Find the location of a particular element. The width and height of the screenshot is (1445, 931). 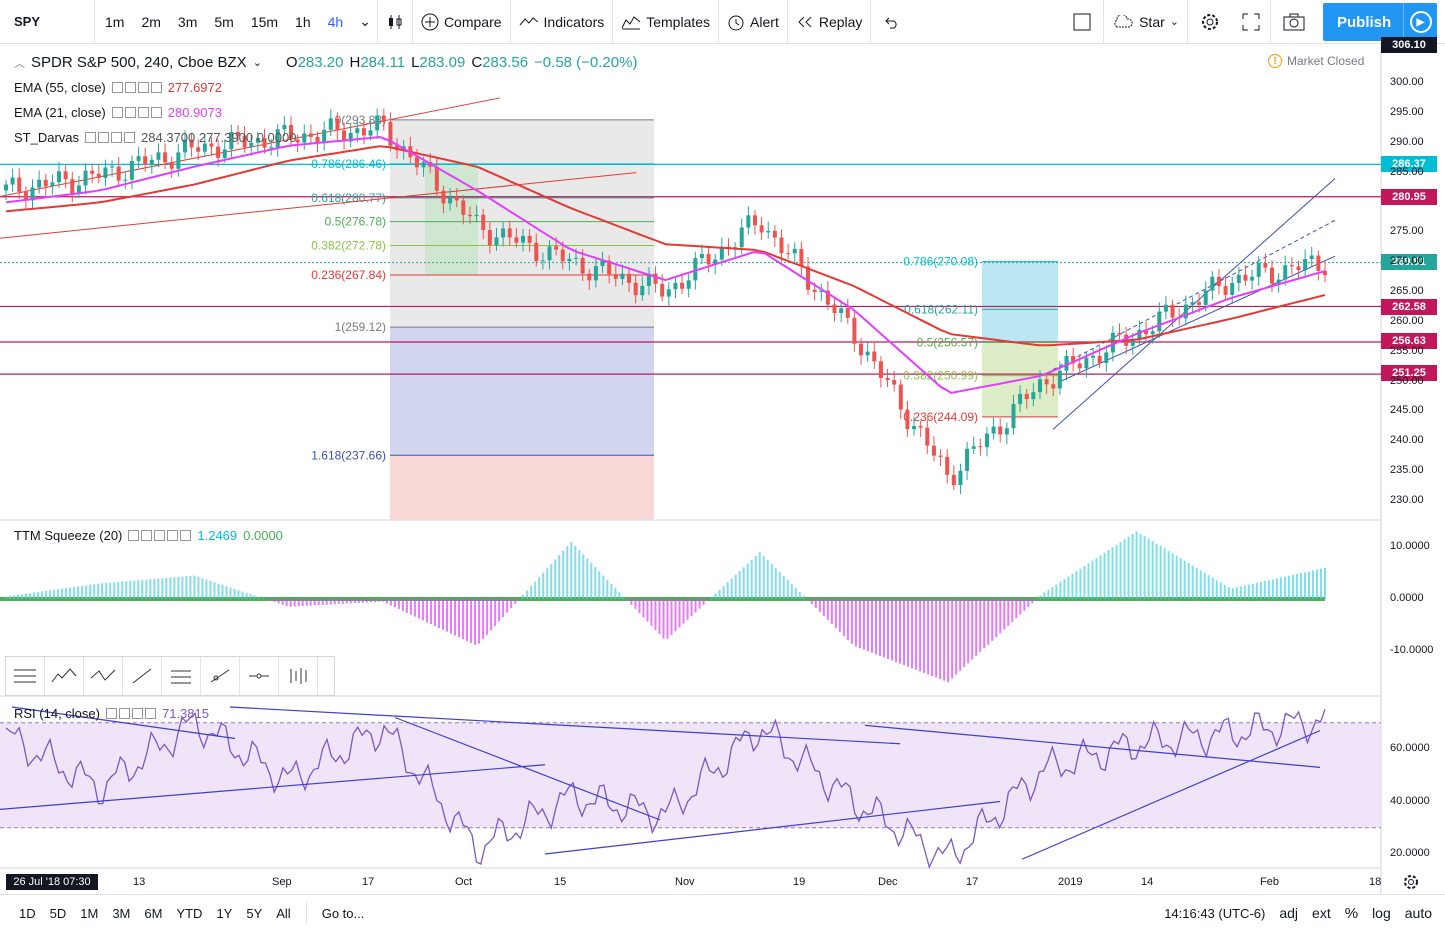

trend-line-tool is located at coordinates (142, 676).